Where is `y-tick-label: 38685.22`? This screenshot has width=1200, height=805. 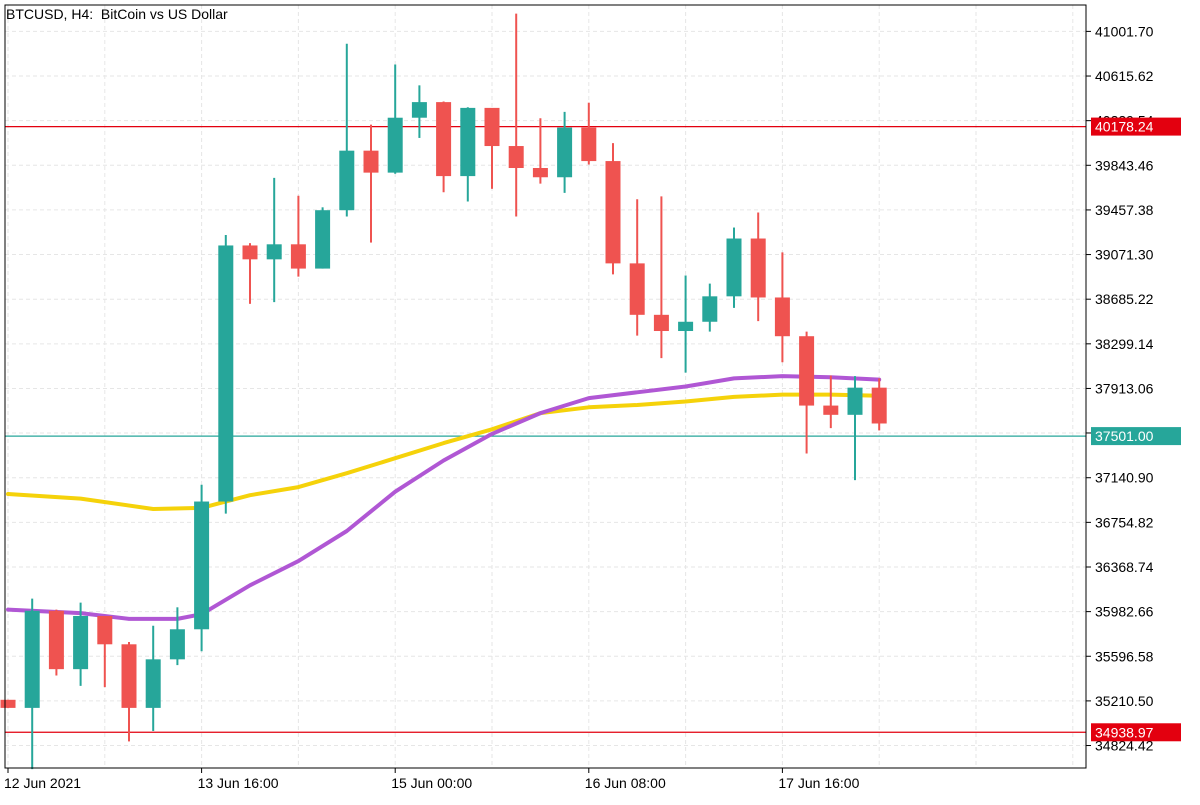 y-tick-label: 38685.22 is located at coordinates (1124, 299).